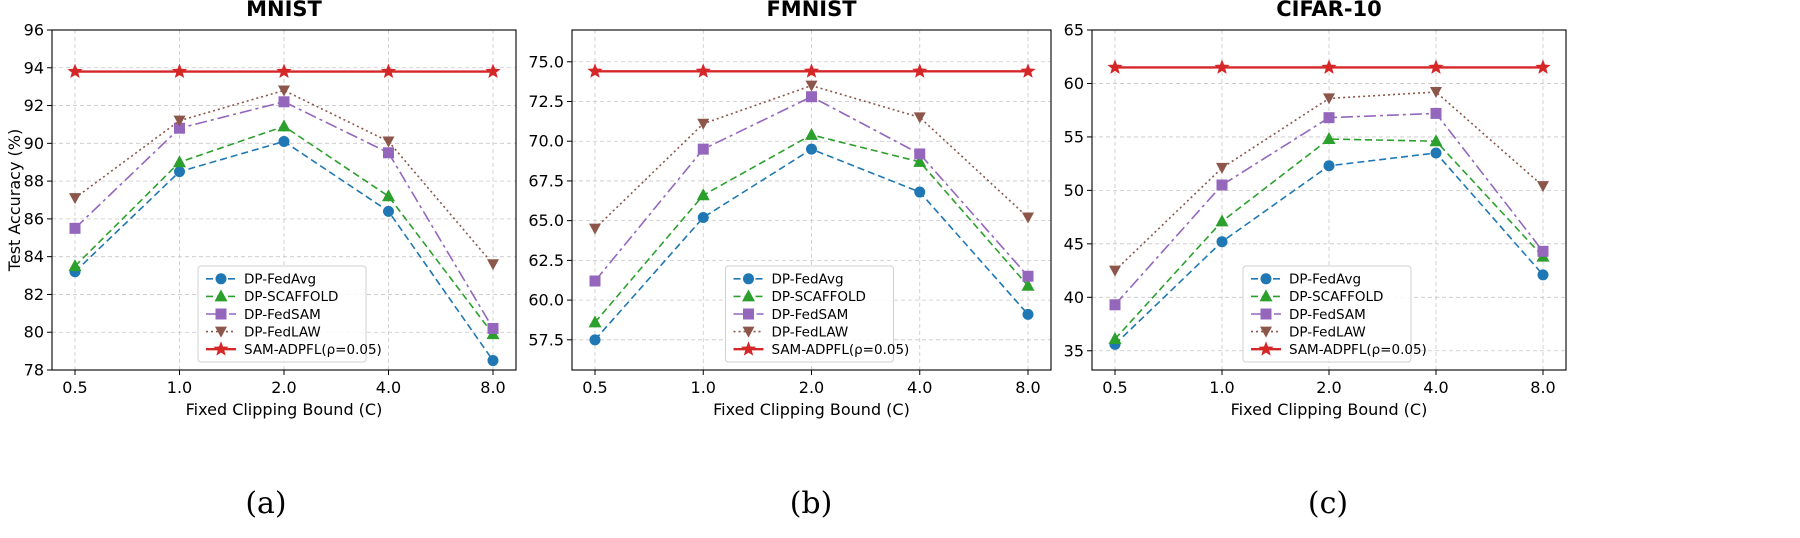  I want to click on y-tick-label: 72.5, so click(546, 101).